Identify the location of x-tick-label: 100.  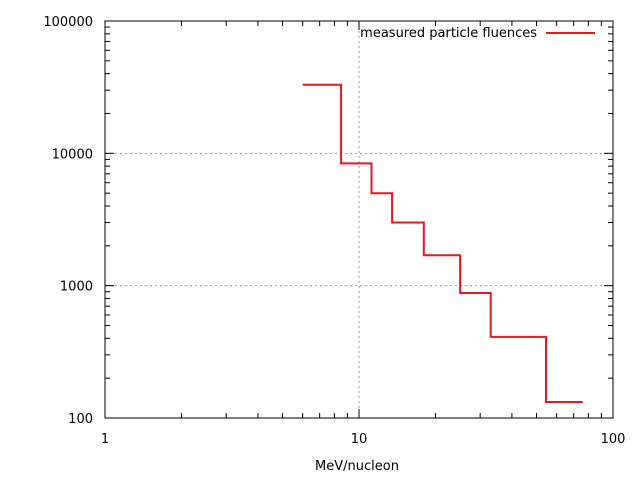
(613, 439).